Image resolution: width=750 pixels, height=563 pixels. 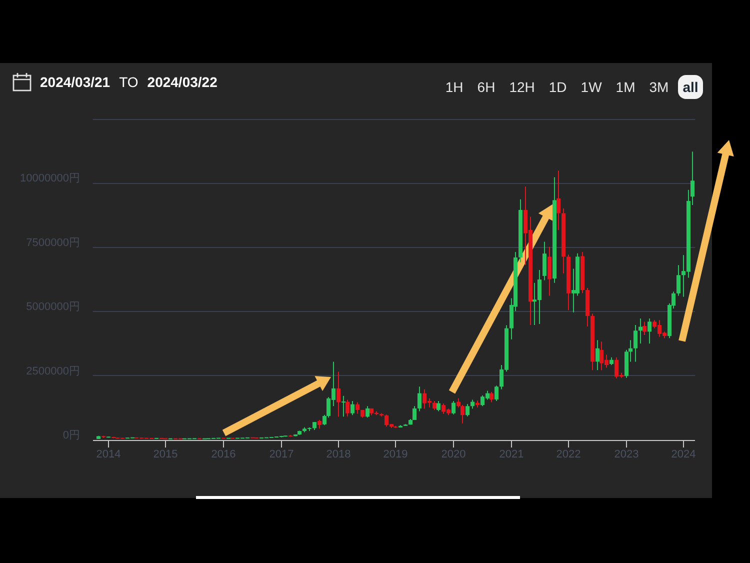 I want to click on x-tick-label: 2020, so click(x=453, y=454).